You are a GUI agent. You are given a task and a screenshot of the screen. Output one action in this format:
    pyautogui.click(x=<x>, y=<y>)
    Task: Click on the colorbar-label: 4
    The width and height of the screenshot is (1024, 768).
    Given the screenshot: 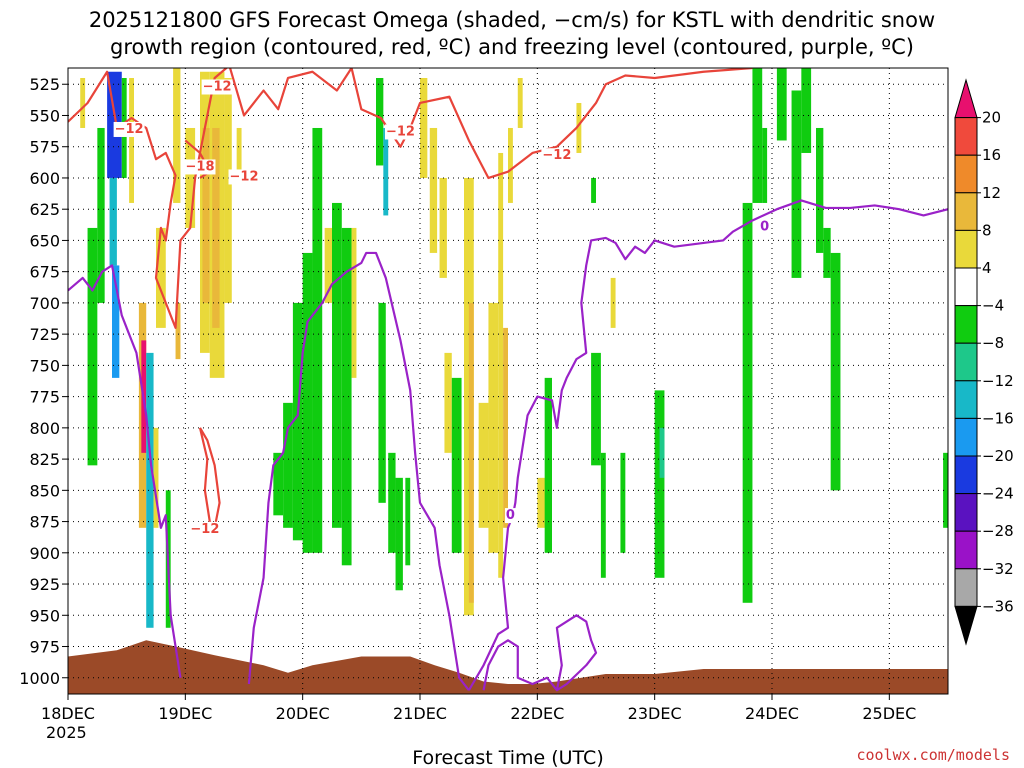 What is the action you would take?
    pyautogui.click(x=987, y=268)
    